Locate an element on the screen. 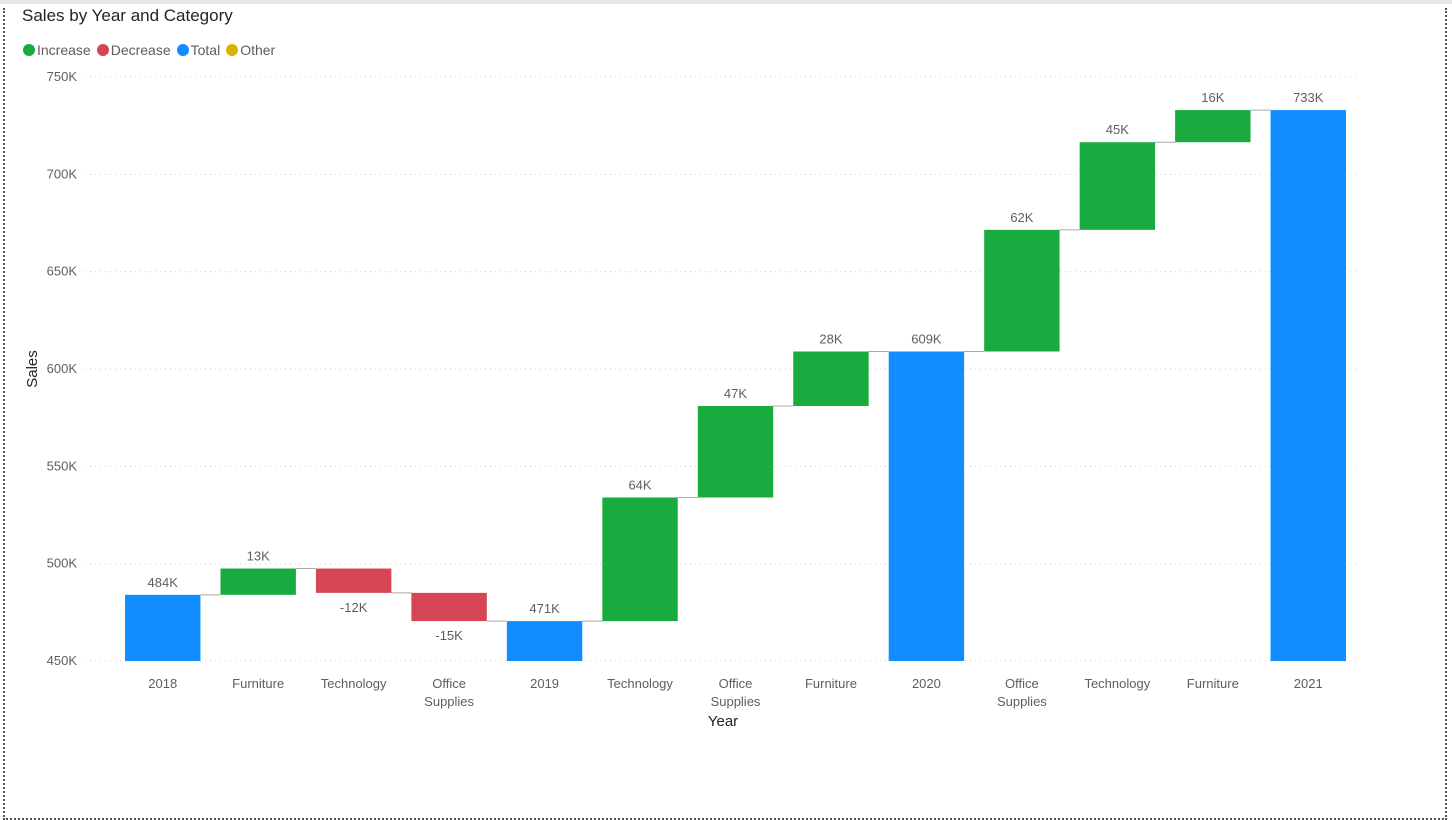 Image resolution: width=1452 pixels, height=820 pixels. data-label: 471K is located at coordinates (544, 608).